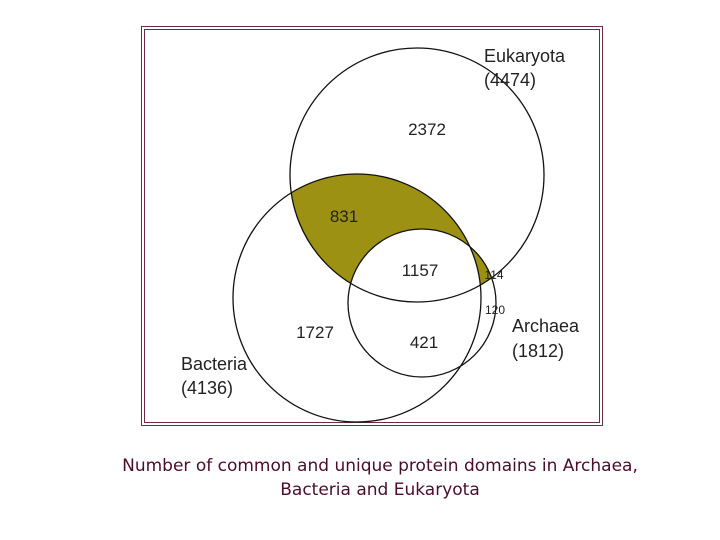 Image resolution: width=720 pixels, height=540 pixels. What do you see at coordinates (525, 56) in the screenshot?
I see `eukaryota-label: Eukaryota` at bounding box center [525, 56].